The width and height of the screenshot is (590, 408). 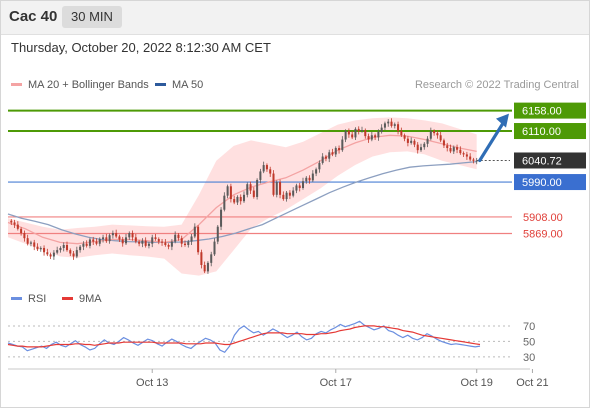 What do you see at coordinates (542, 183) in the screenshot?
I see `level-label: 5990.00` at bounding box center [542, 183].